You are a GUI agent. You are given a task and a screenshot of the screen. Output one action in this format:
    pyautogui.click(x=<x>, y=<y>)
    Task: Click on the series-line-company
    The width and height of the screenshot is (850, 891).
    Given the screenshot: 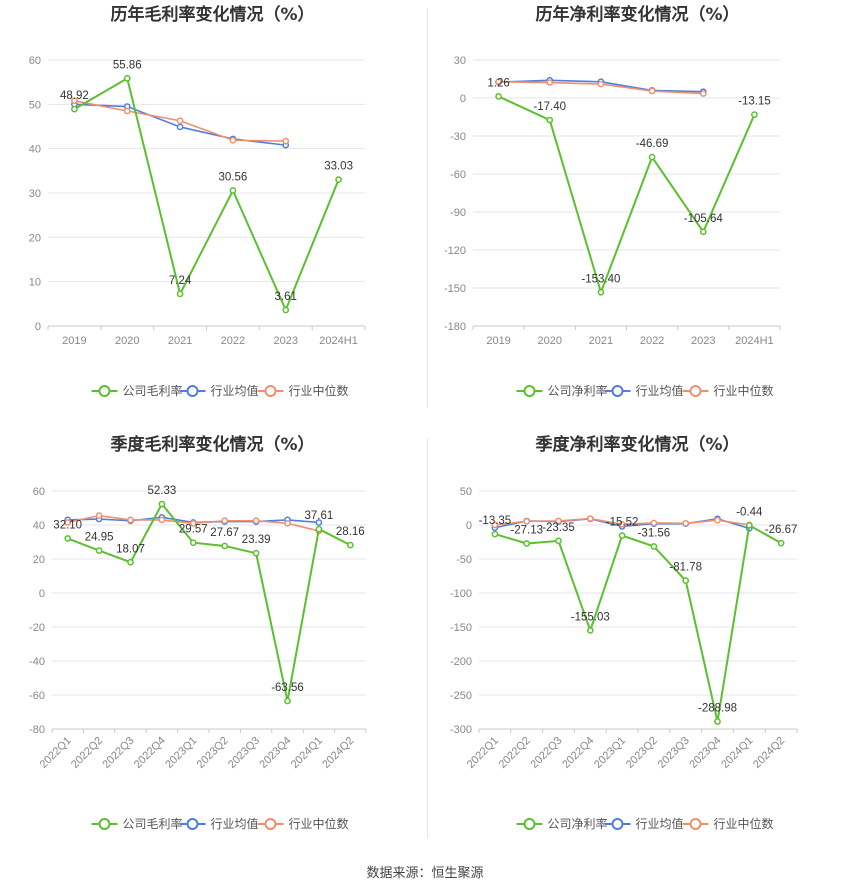 What is the action you would take?
    pyautogui.click(x=638, y=622)
    